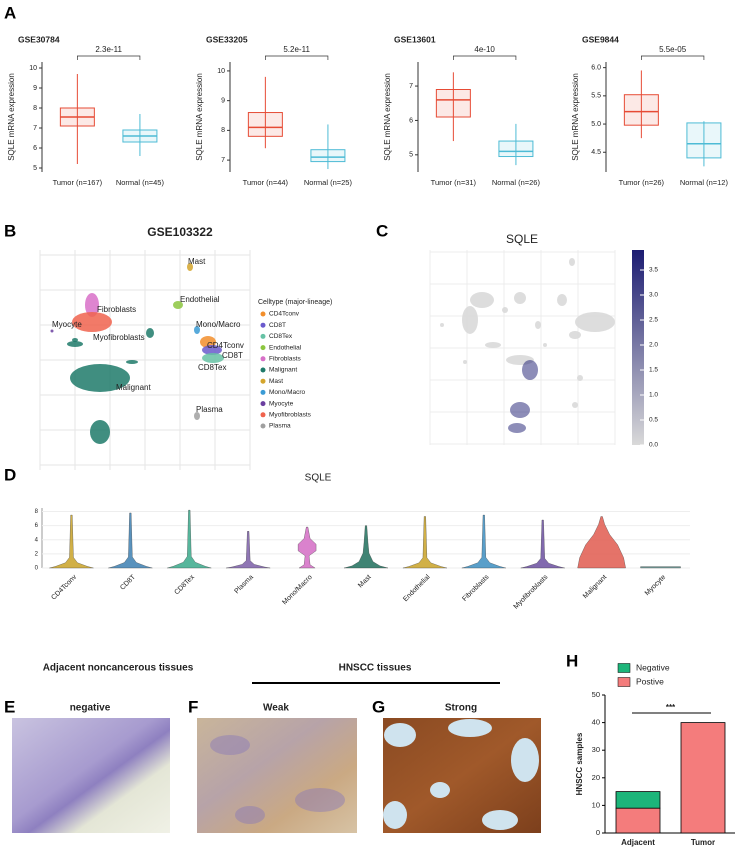 This screenshot has width=753, height=849. Describe the element at coordinates (67, 324) in the screenshot. I see `cluster-label: Myocyte` at that location.